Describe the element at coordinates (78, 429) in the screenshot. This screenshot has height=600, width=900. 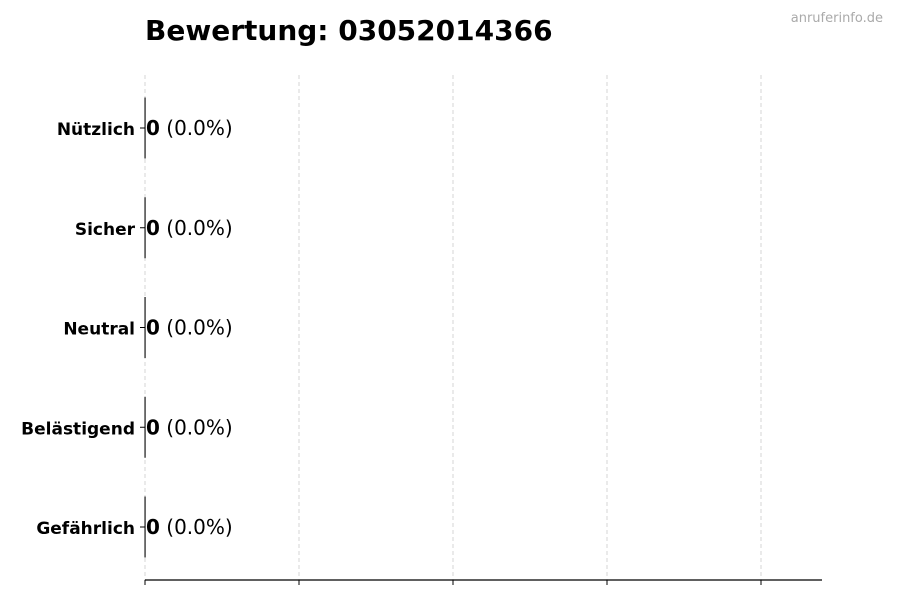
I see `y-tick-label: Belästigend` at that location.